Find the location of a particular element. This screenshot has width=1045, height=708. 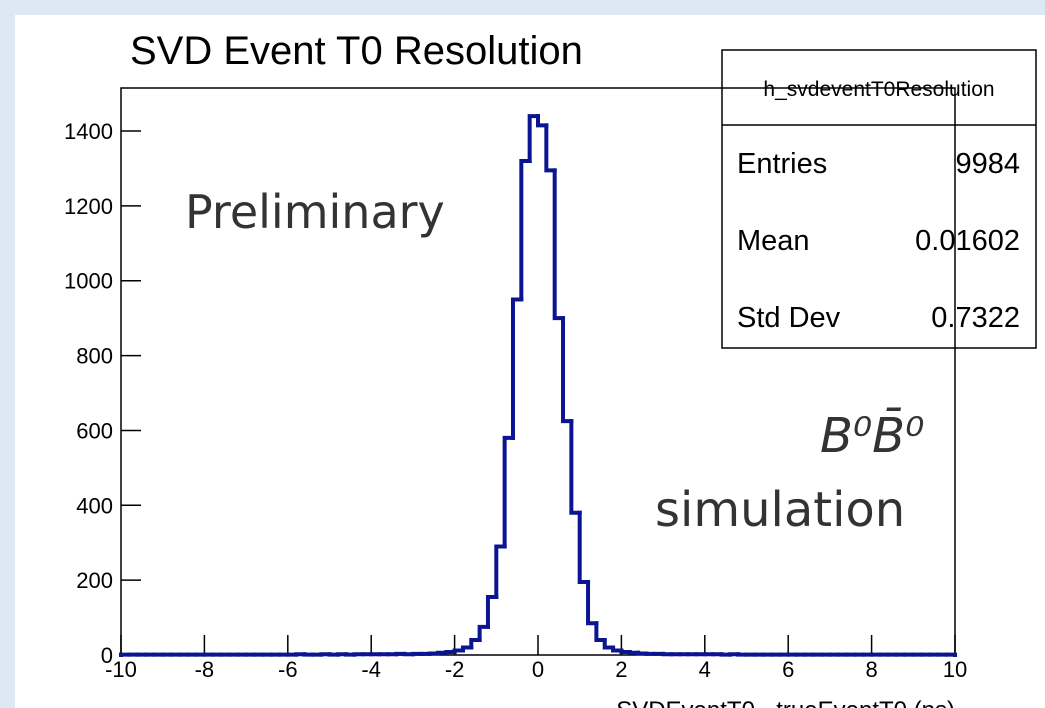

x-tick-label: 8 is located at coordinates (871, 669).